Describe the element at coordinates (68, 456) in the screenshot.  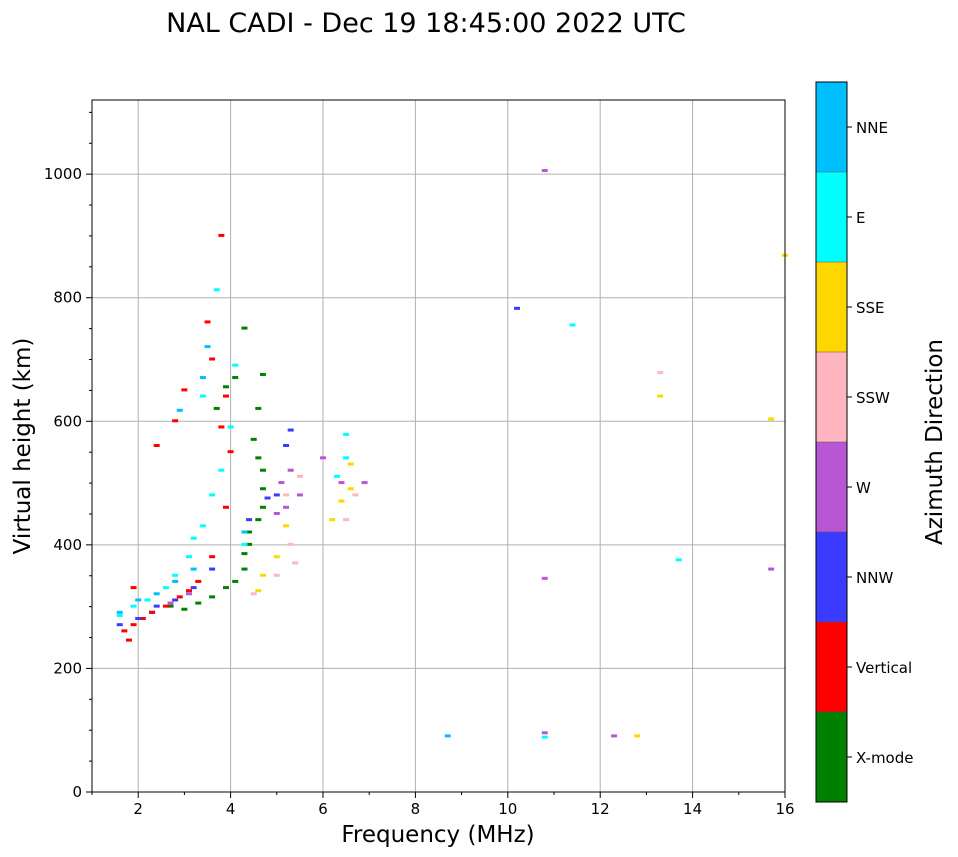
I see `y-axis-ticks: 0 200 400 600 800 1000` at that location.